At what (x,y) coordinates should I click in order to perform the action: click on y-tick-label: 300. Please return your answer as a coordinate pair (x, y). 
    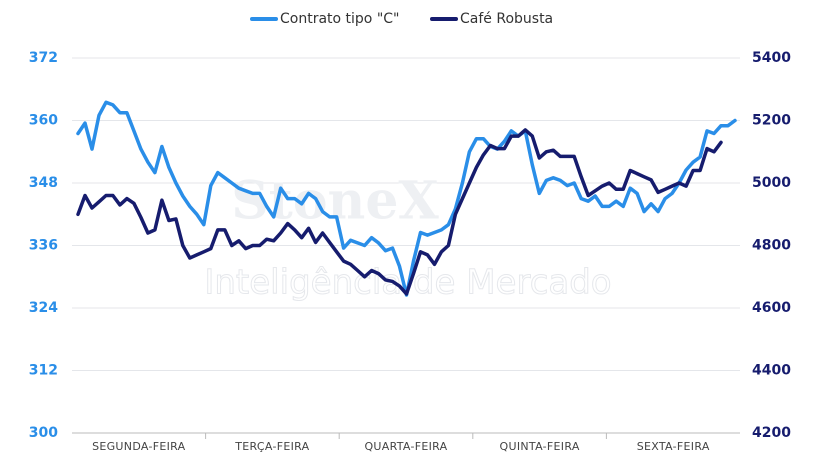
    Looking at the image, I should click on (43, 433).